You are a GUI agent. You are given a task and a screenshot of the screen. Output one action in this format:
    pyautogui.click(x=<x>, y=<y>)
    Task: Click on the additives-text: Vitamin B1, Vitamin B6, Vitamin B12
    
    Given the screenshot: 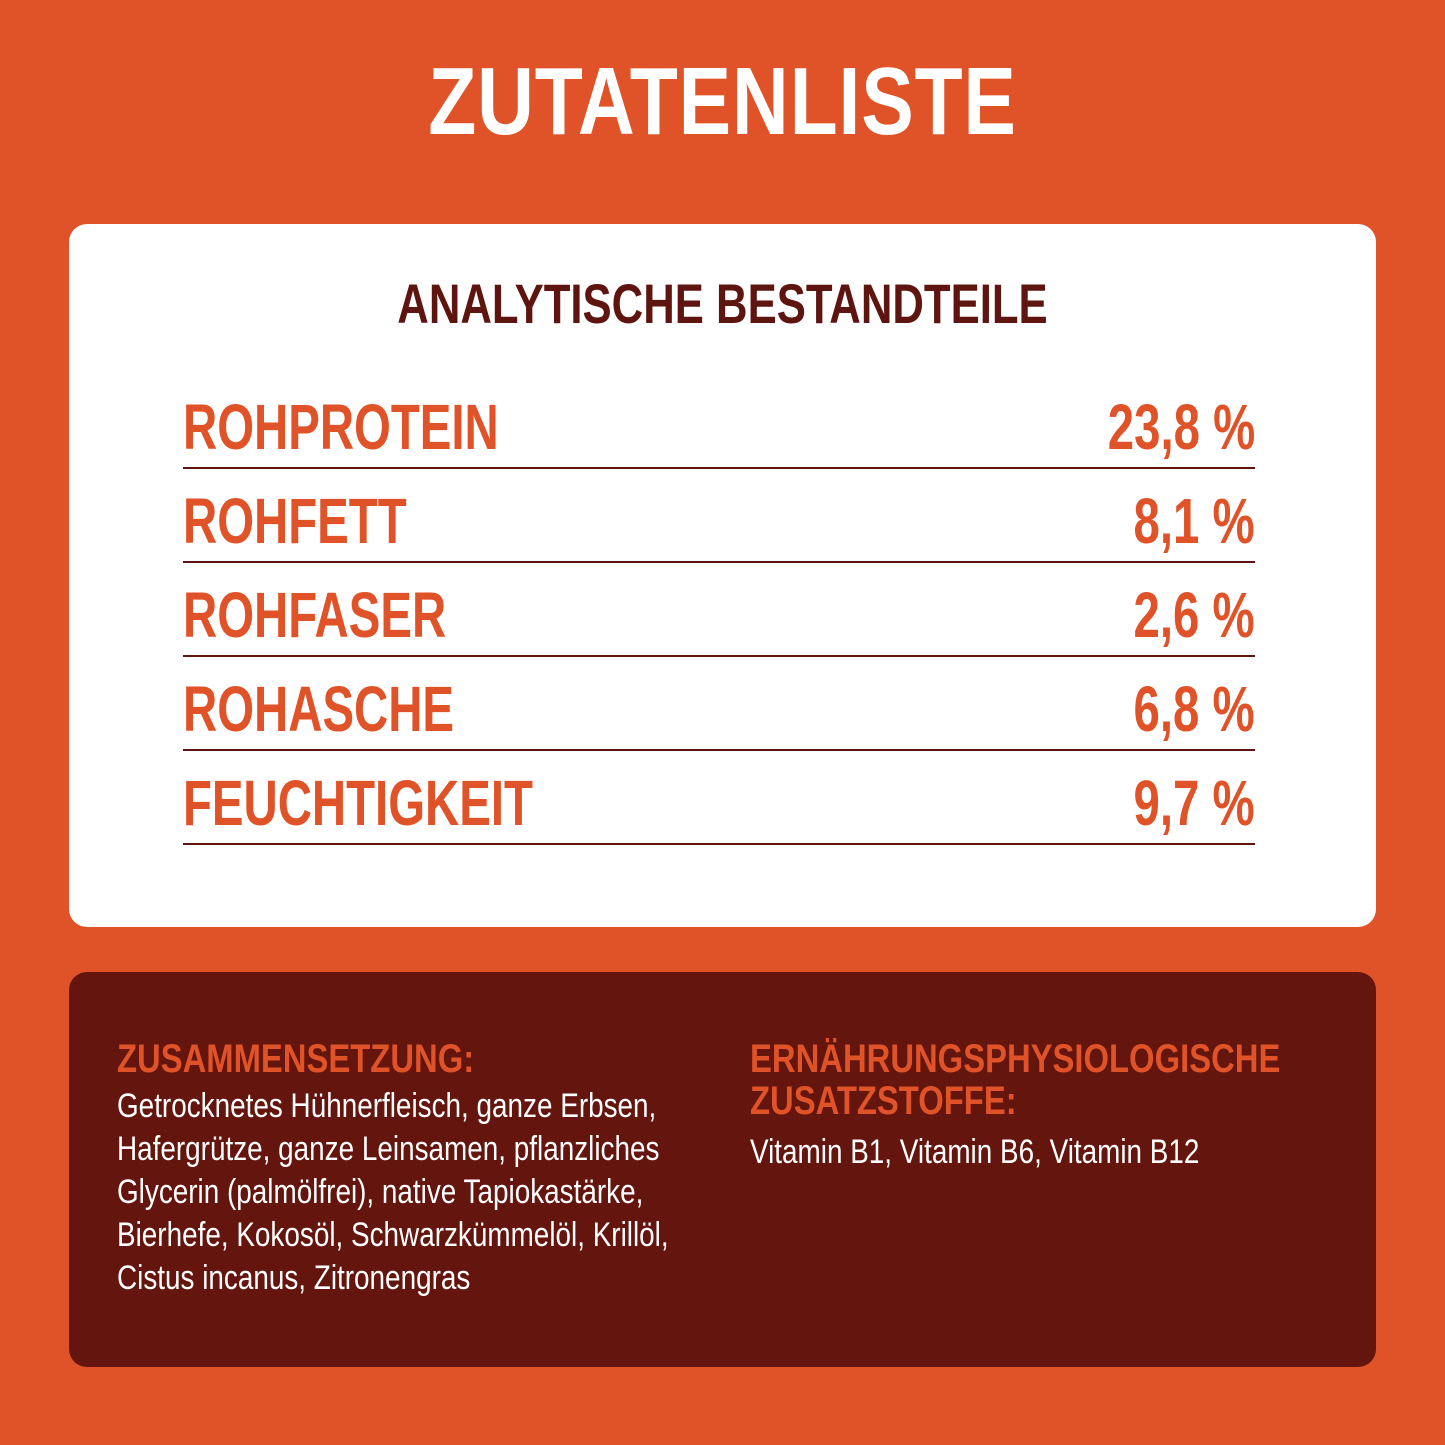 What is the action you would take?
    pyautogui.click(x=974, y=1152)
    